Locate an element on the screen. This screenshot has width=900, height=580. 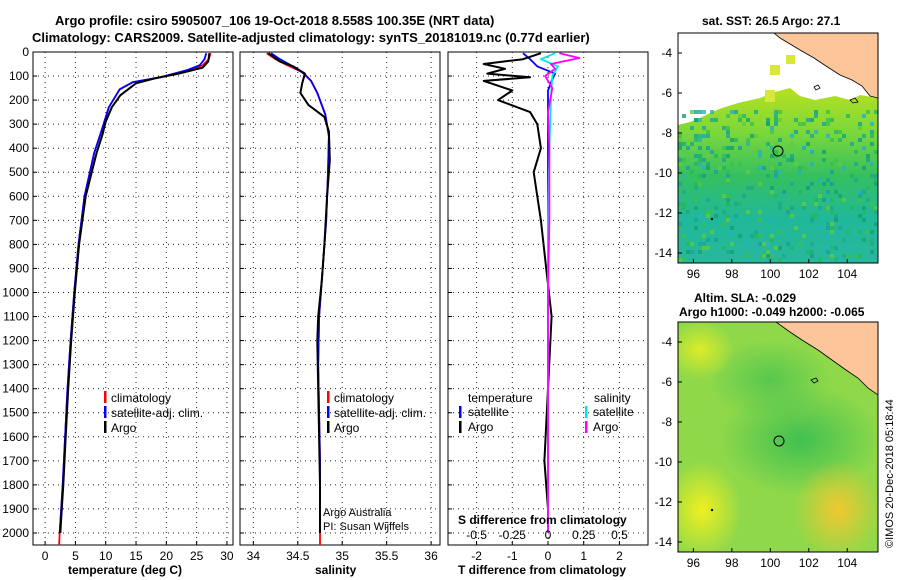
depth-tick-label: 800 is located at coordinates (19, 244).